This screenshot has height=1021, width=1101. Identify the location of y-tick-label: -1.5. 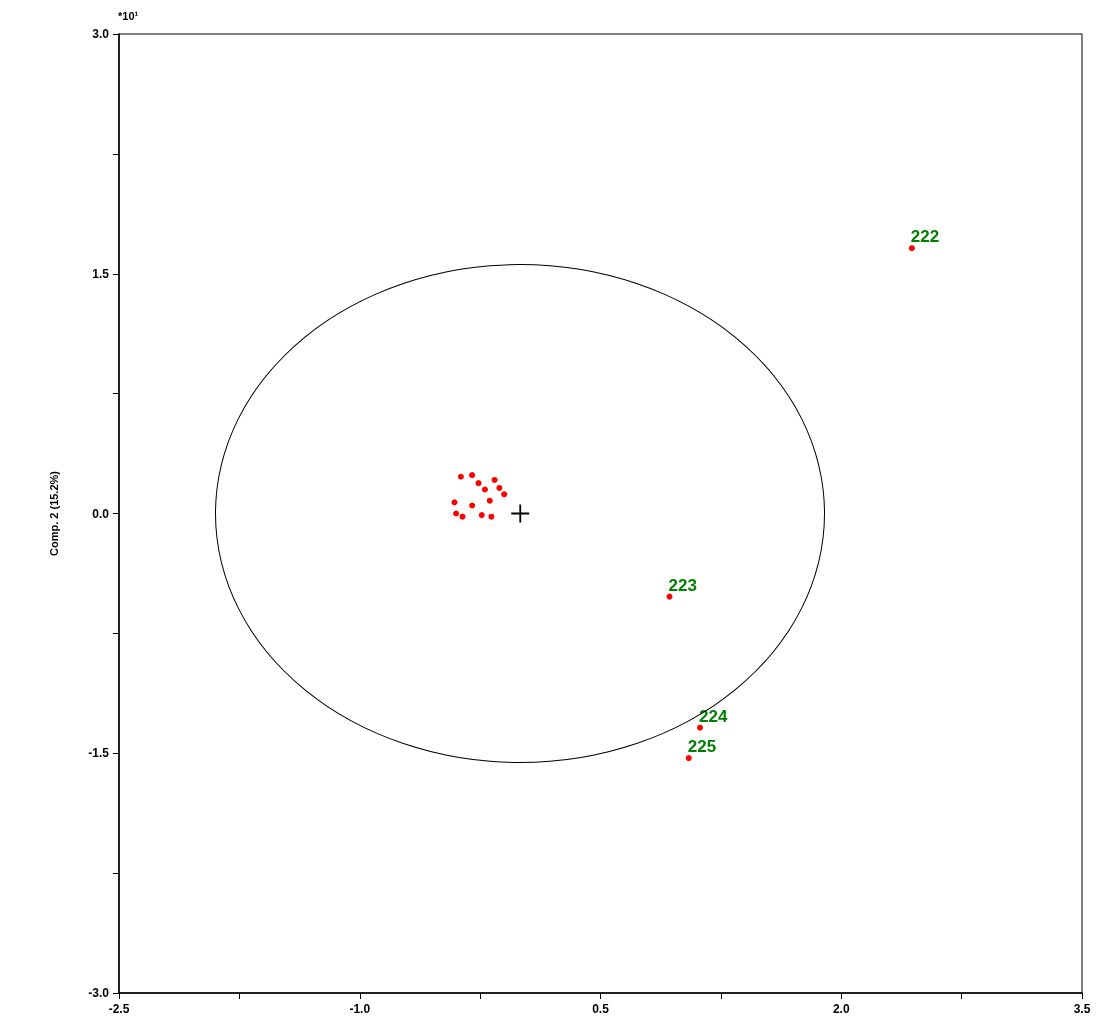
(99, 753).